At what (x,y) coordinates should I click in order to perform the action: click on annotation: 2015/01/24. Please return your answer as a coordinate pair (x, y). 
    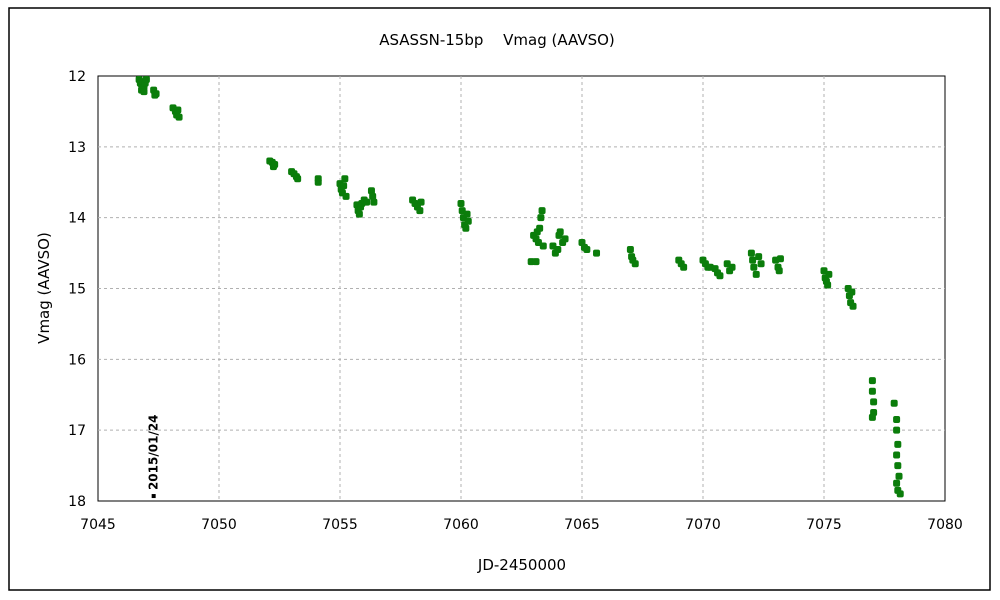
    Looking at the image, I should click on (154, 456).